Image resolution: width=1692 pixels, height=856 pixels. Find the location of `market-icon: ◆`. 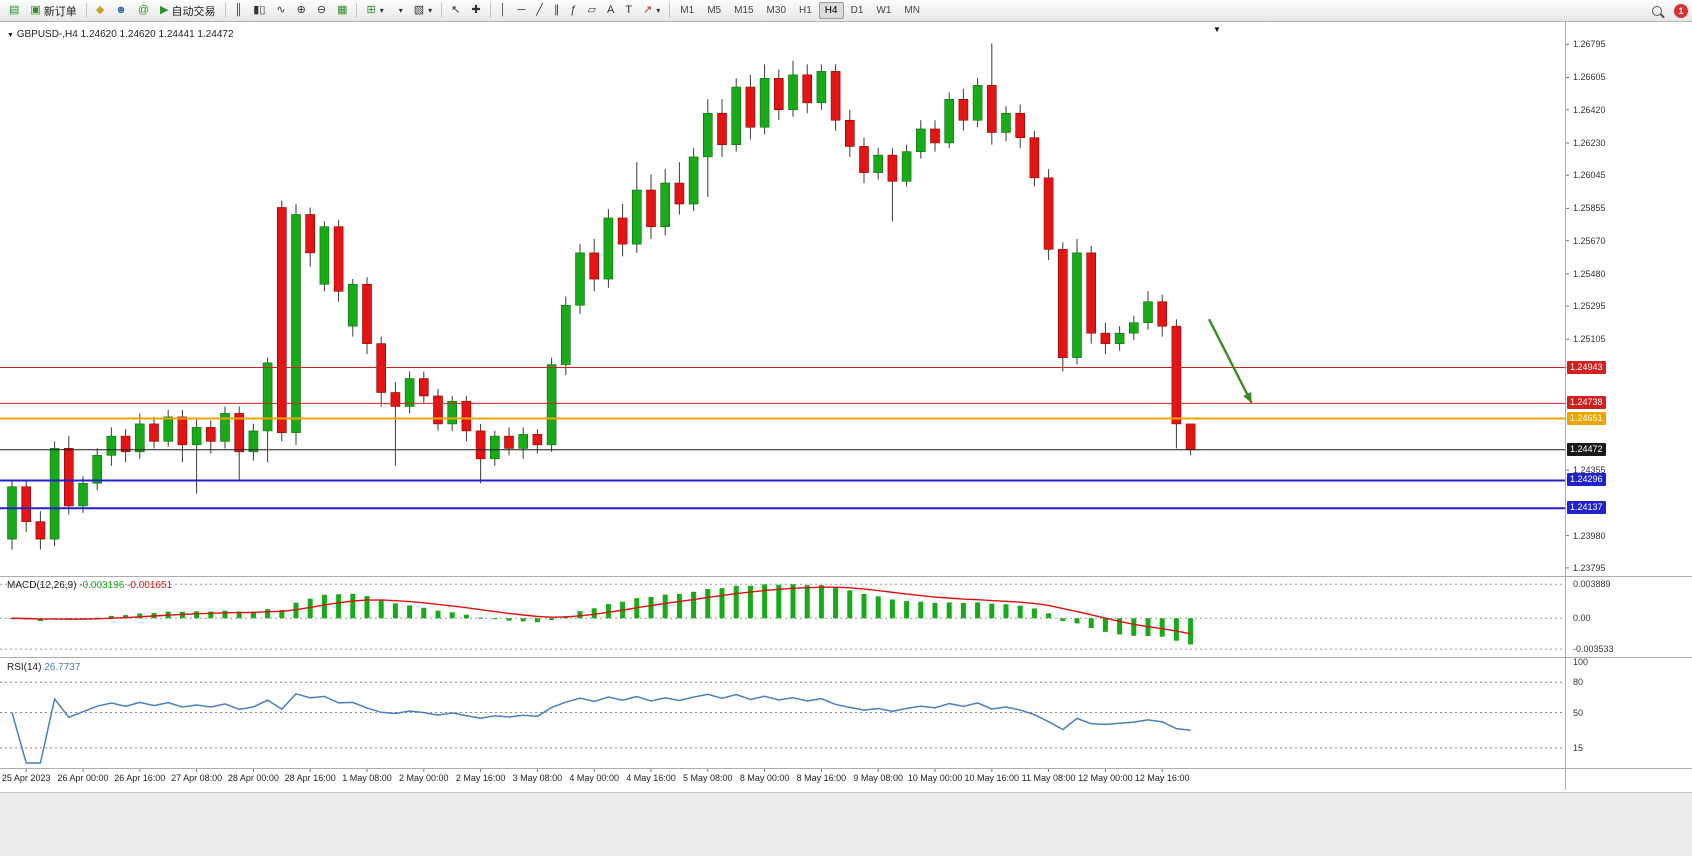

market-icon: ◆ is located at coordinates (100, 10).